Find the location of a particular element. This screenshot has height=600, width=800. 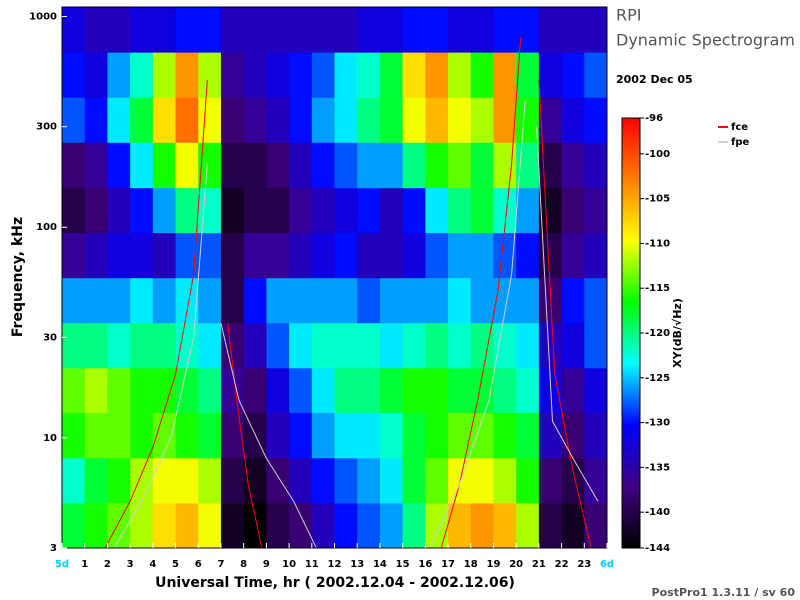

footer: PostPro1 1.3.11 / sv 60 is located at coordinates (724, 592).